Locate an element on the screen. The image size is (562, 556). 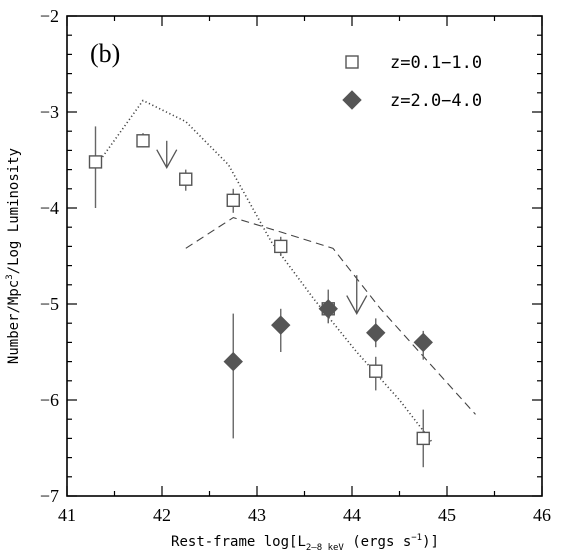
y-tick-label: −4 is located at coordinates (49, 208).